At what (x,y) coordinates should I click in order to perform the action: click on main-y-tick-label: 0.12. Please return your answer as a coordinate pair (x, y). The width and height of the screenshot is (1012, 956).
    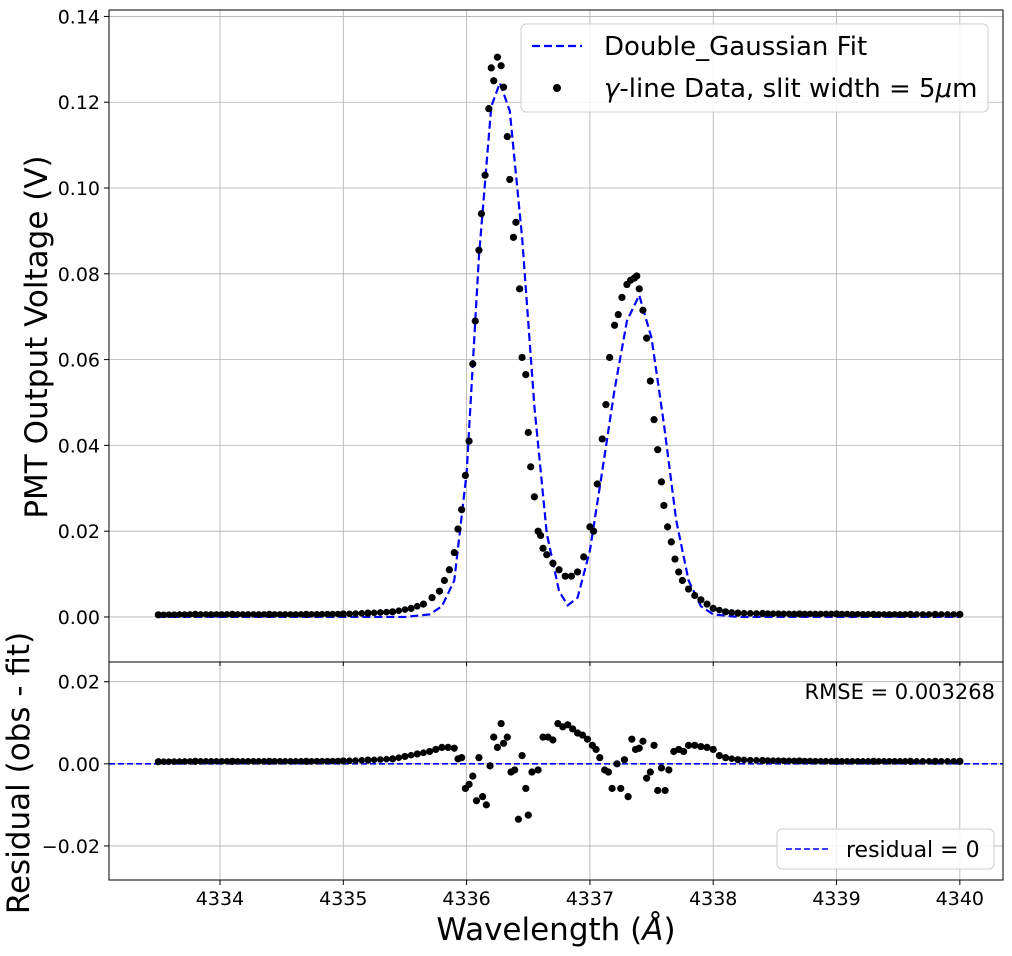
    Looking at the image, I should click on (79, 103).